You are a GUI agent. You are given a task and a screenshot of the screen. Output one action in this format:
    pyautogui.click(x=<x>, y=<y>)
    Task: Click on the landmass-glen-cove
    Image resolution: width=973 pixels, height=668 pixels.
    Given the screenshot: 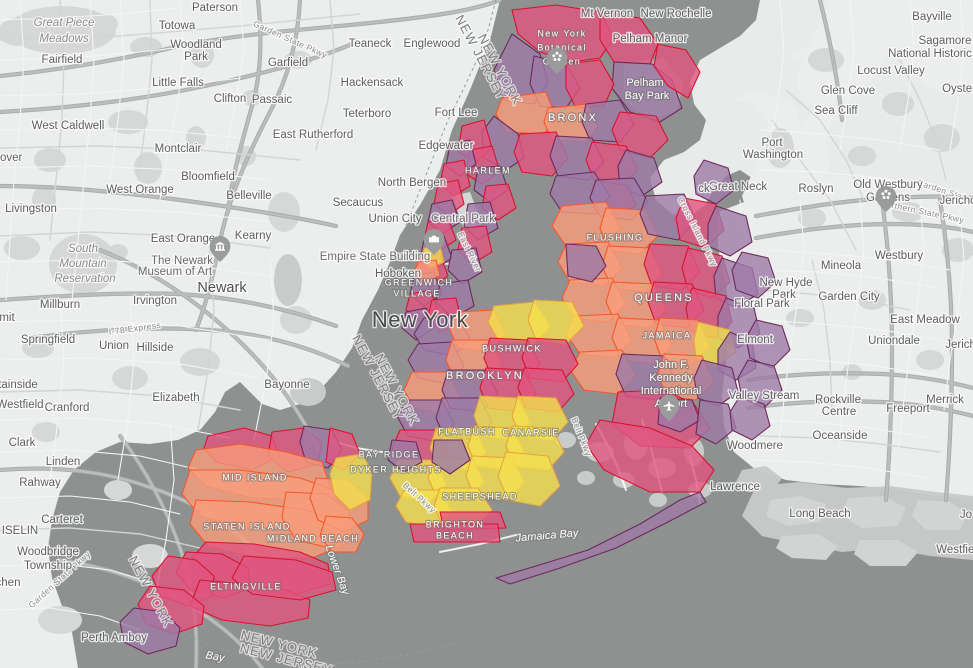 What is the action you would take?
    pyautogui.click(x=831, y=110)
    